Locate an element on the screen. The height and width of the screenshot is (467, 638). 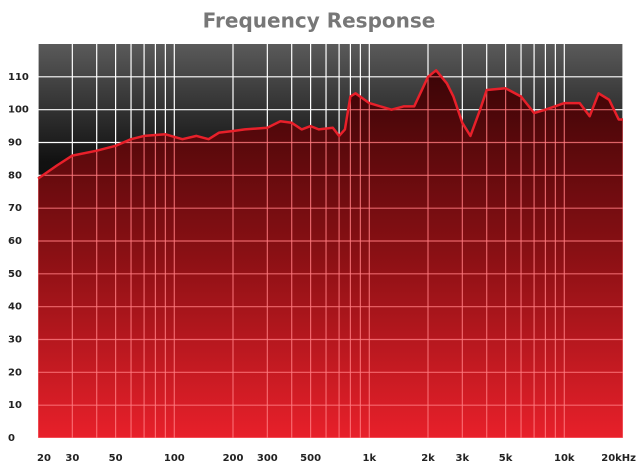
y-tick-label: 40 is located at coordinates (15, 307).